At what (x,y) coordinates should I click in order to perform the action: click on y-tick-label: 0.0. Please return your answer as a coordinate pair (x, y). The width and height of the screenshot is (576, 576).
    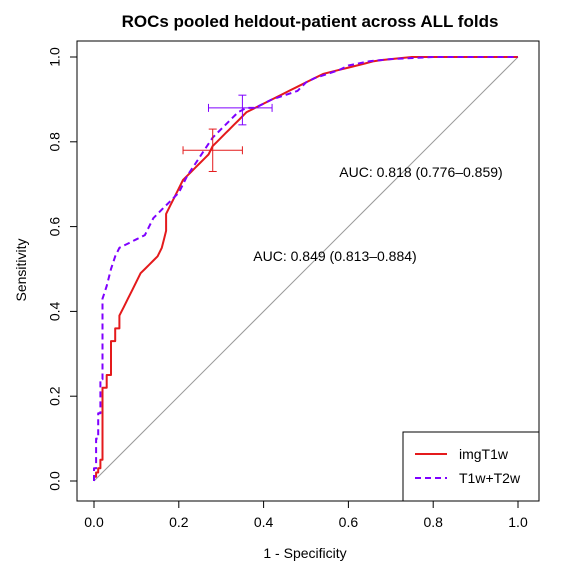
    Looking at the image, I should click on (55, 481).